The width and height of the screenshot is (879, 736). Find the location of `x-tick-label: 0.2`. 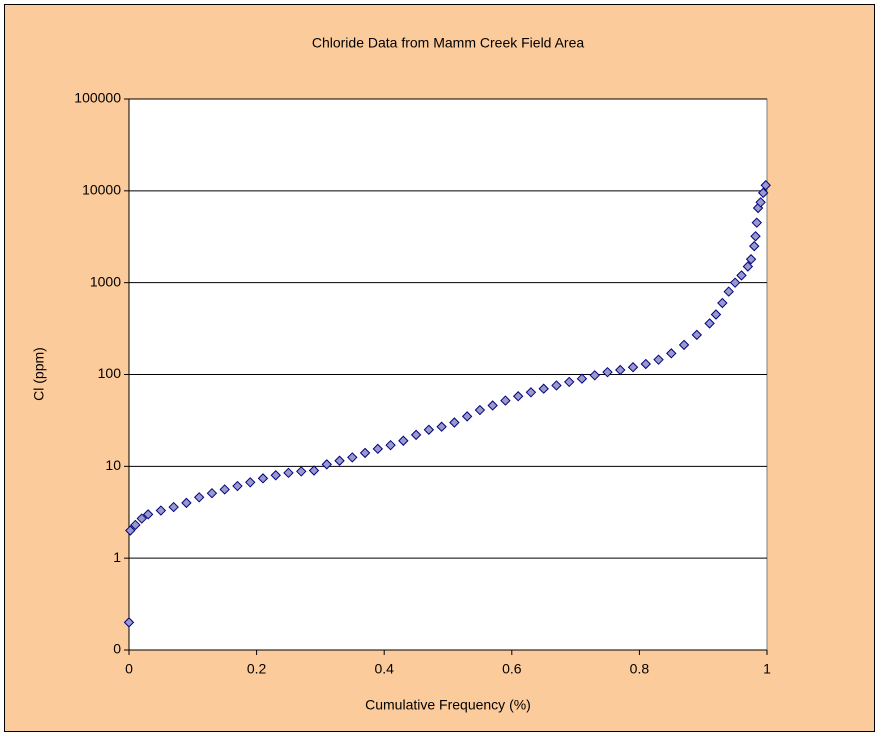

x-tick-label: 0.2 is located at coordinates (257, 669).